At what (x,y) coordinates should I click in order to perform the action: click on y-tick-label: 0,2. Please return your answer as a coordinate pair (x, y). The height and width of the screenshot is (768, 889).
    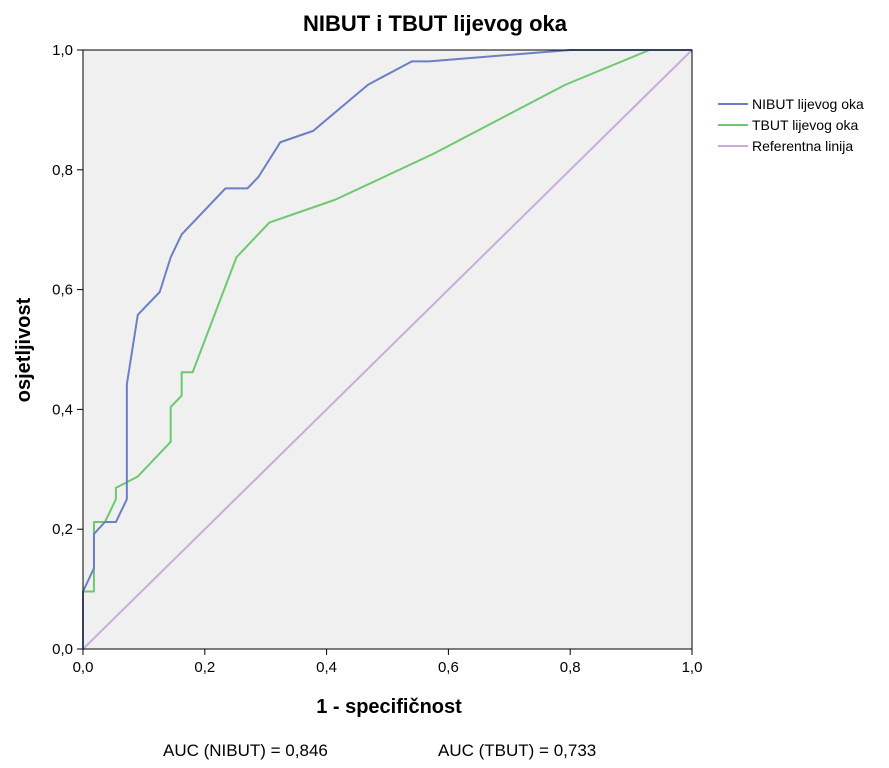
    Looking at the image, I should click on (62, 529).